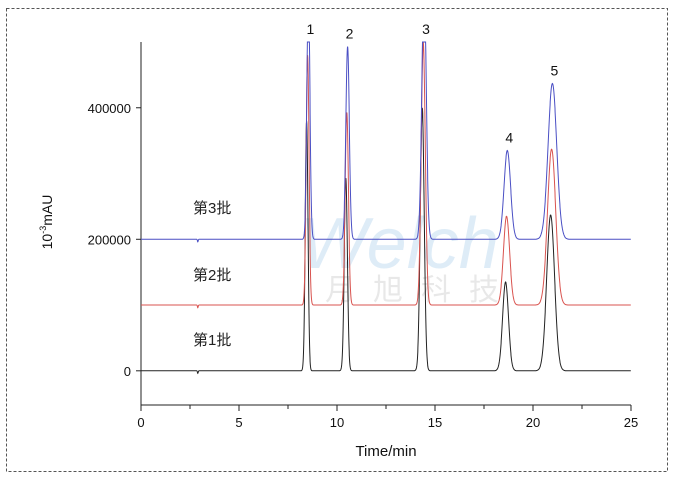  Describe the element at coordinates (399, 244) in the screenshot. I see `watermark-latin: Welch` at that location.